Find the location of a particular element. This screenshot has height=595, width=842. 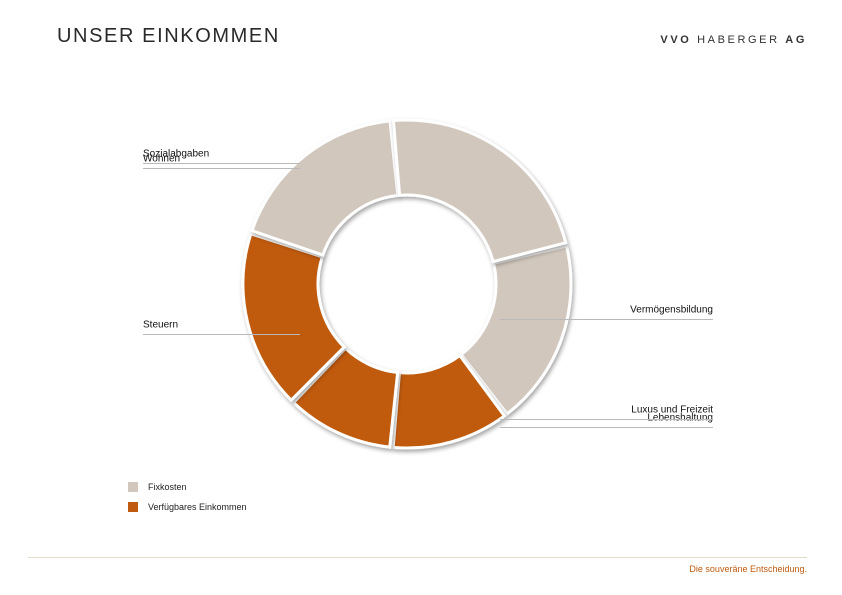

donut-slice-verm-gensbildung is located at coordinates (294, 317).